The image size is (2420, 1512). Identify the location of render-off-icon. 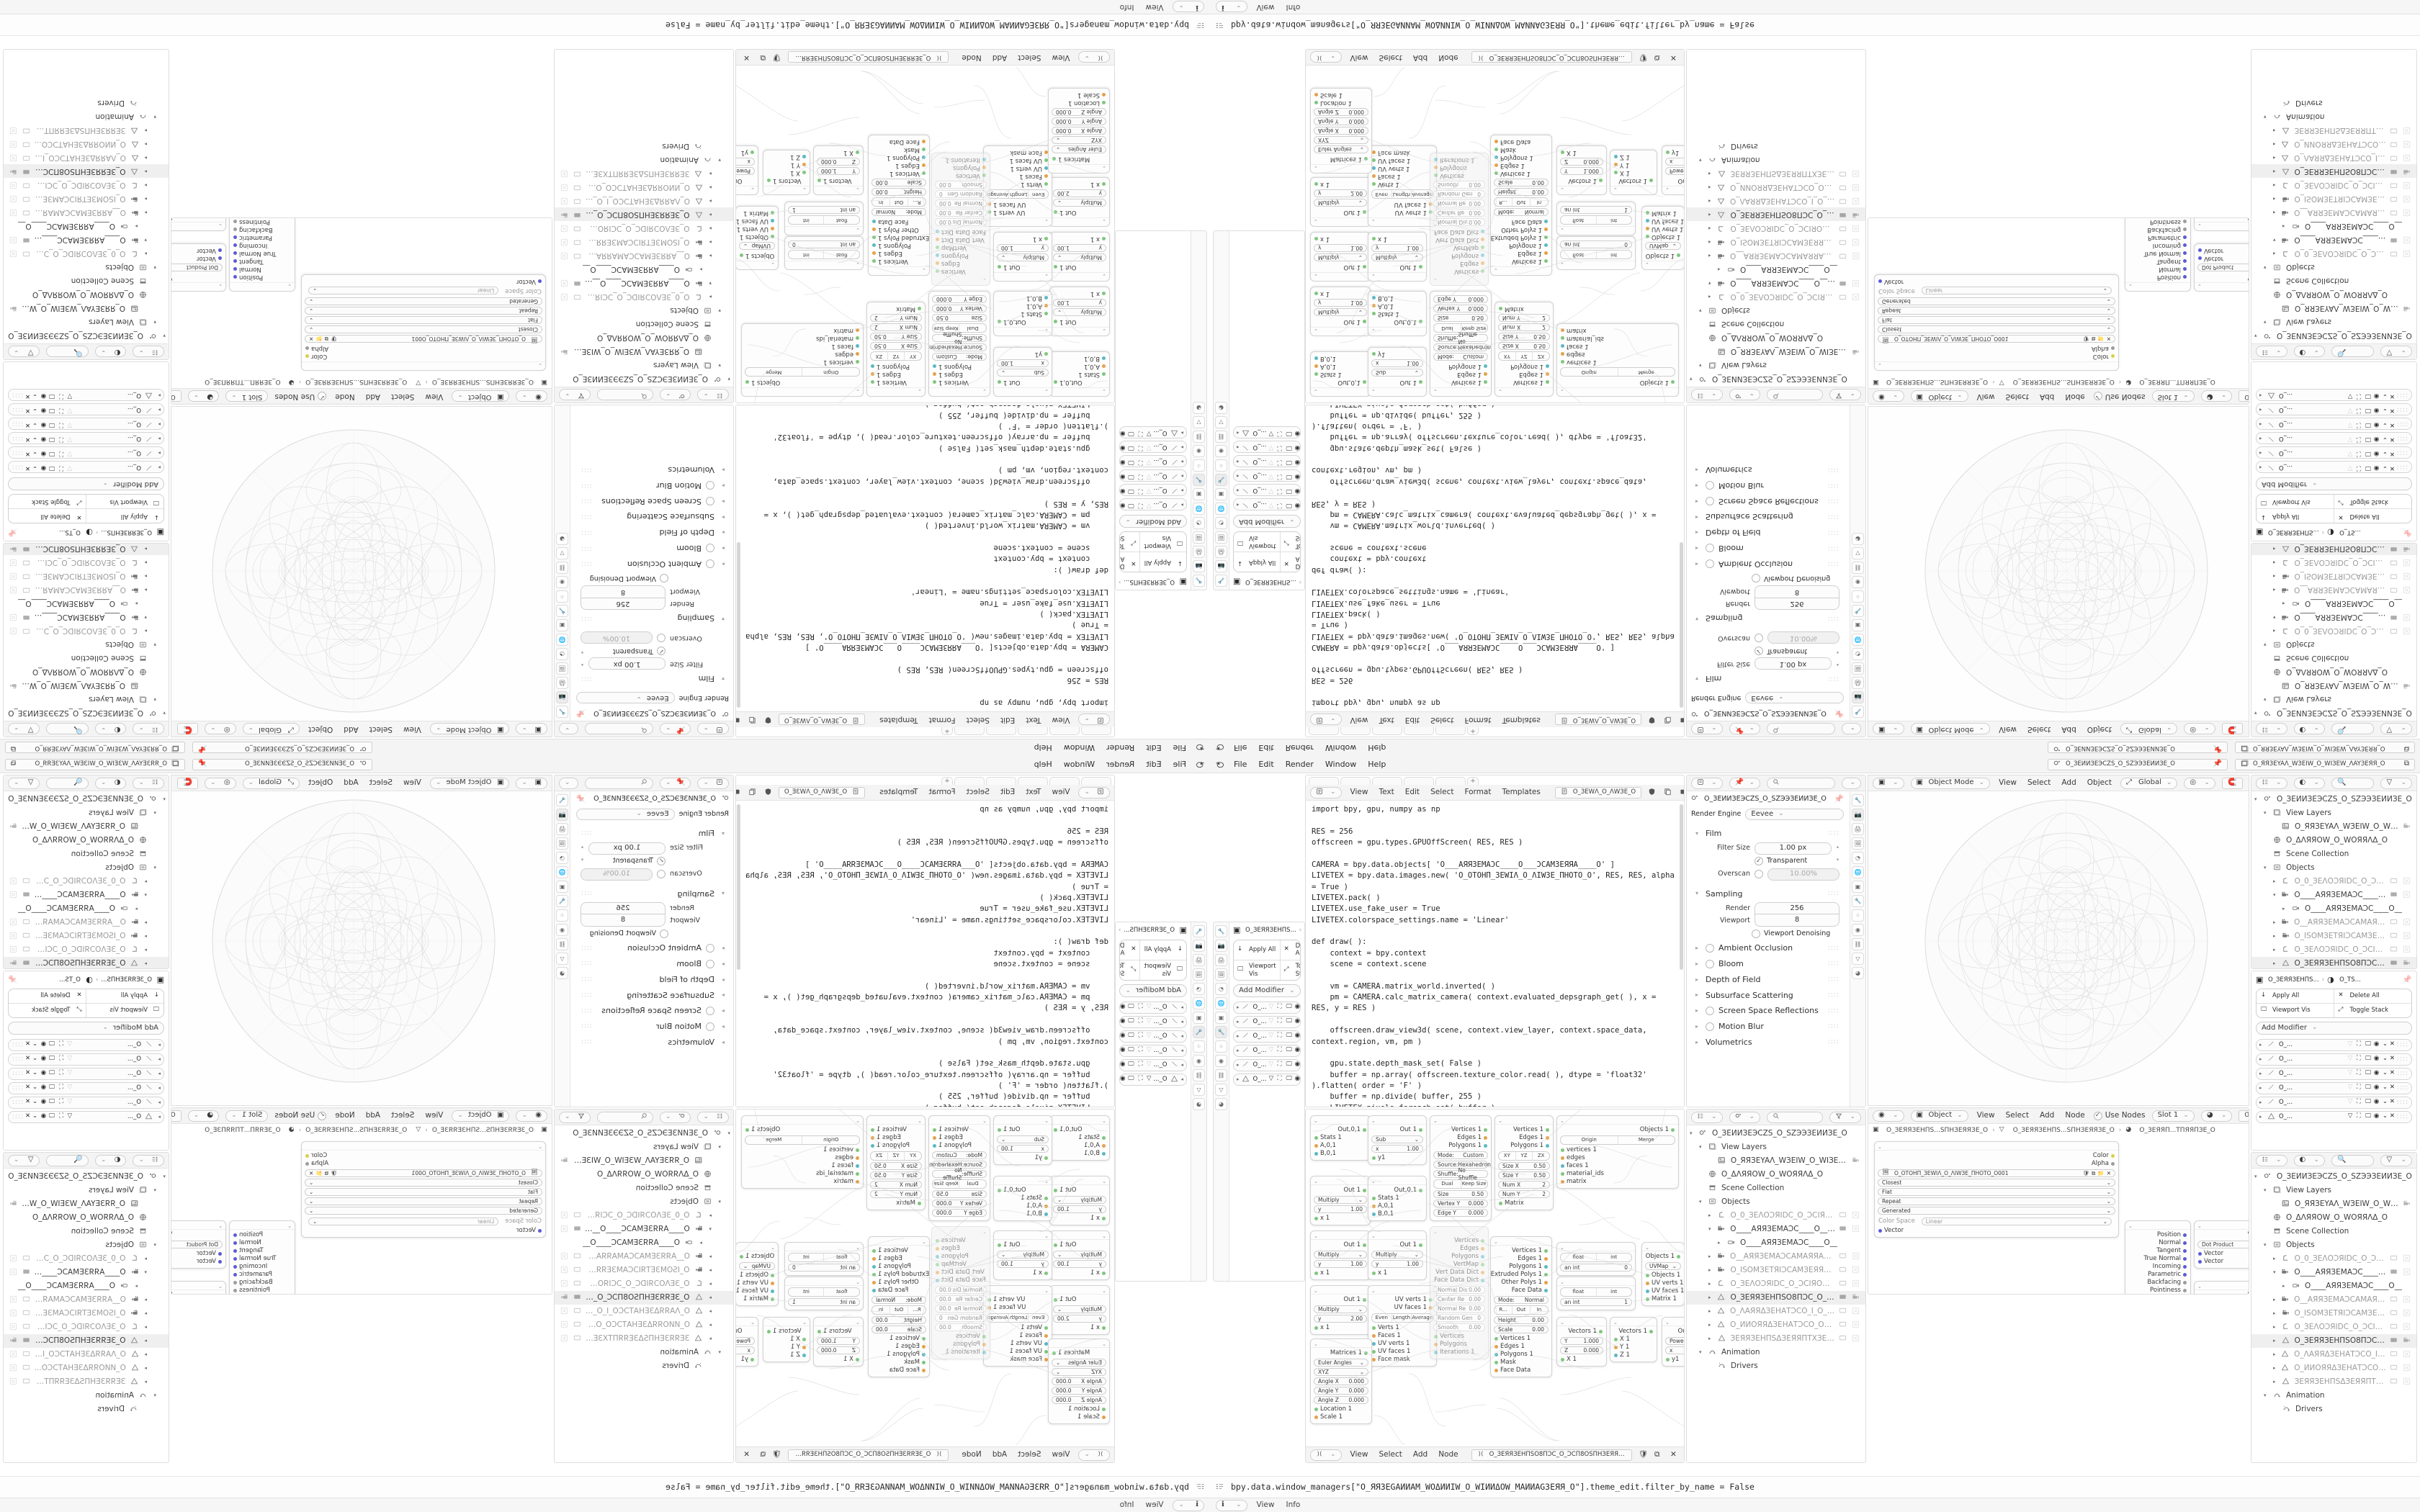
(13, 1272).